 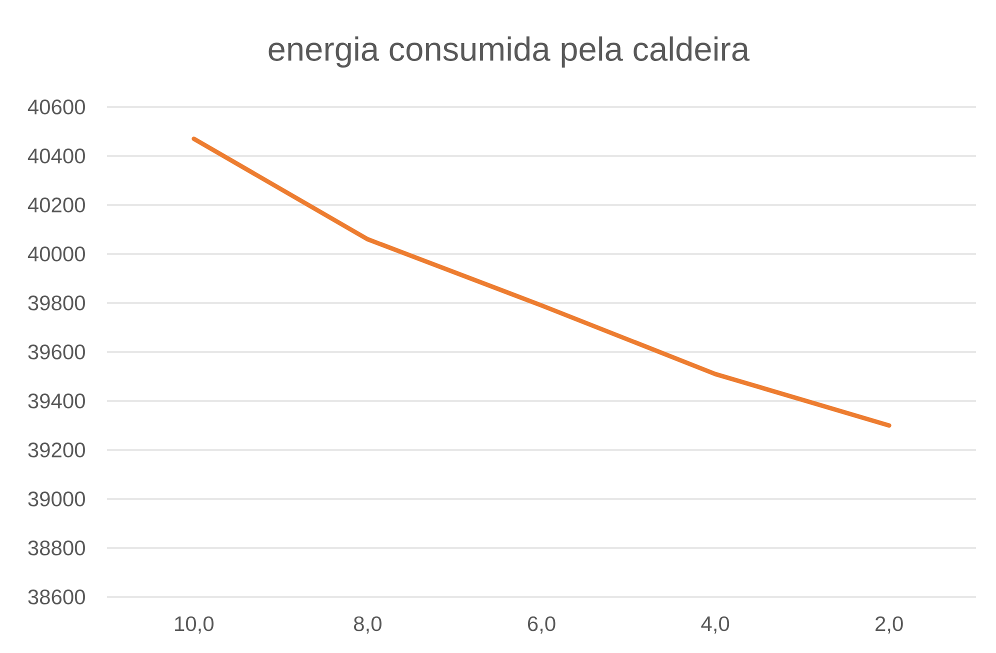 I want to click on x-tick-label: 4,0, so click(x=715, y=625).